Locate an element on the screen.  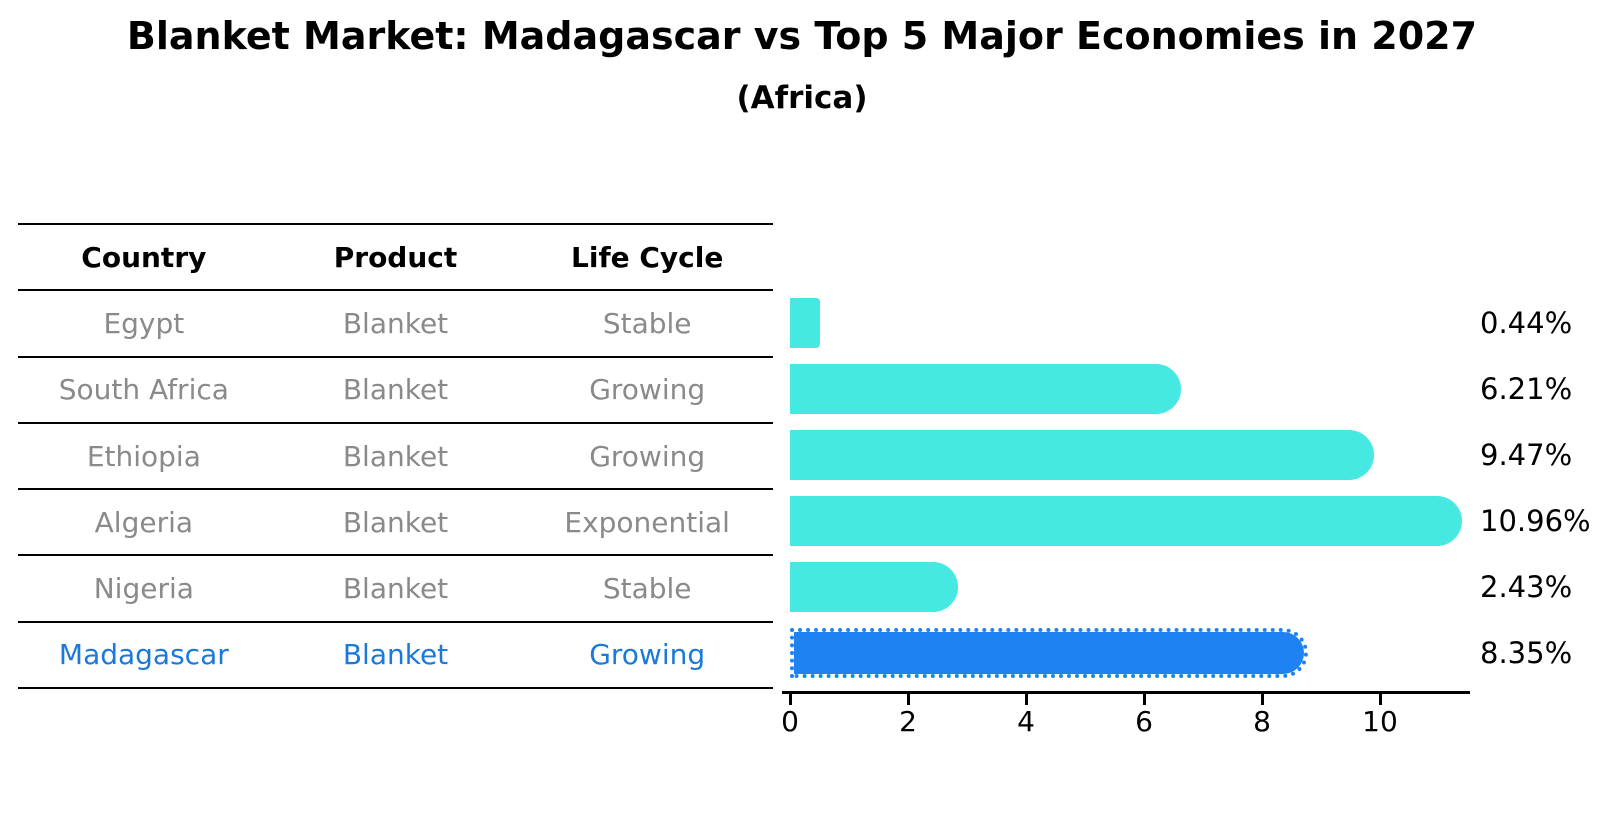
table-row-nigeria: Nigeria Blanket Stable is located at coordinates (395, 587).